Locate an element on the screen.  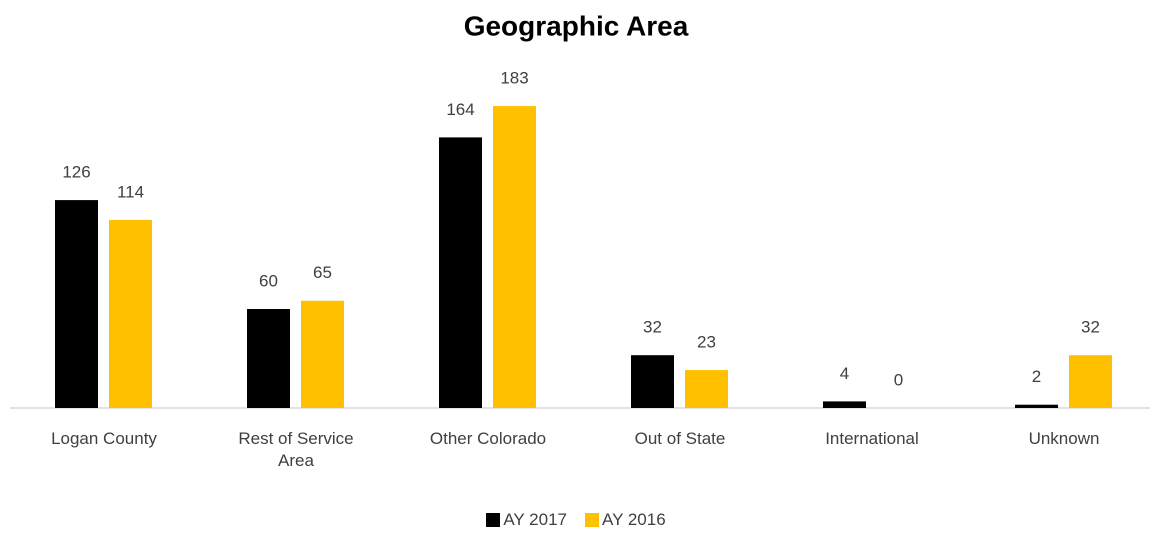
x-tick-label: International is located at coordinates (872, 438).